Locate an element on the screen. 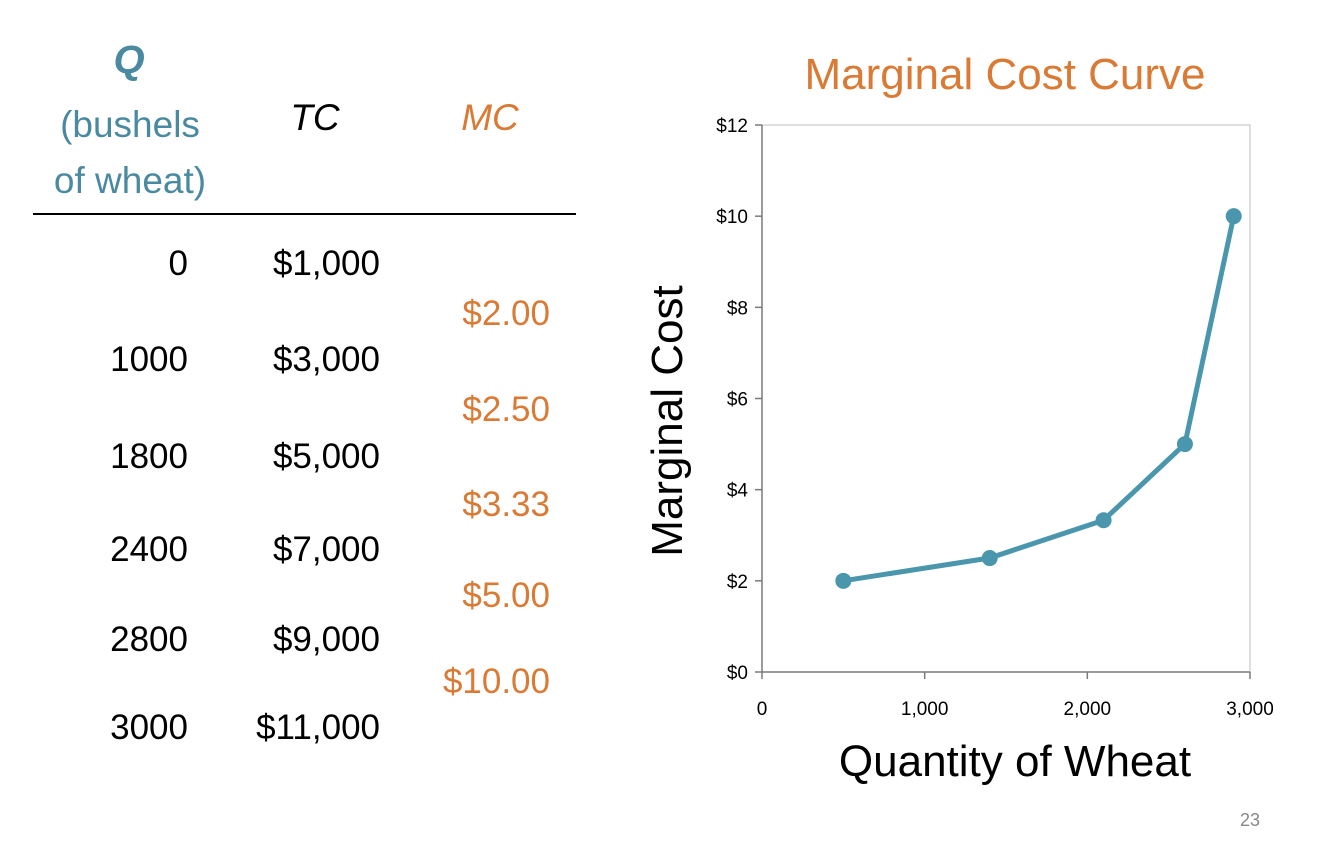  x-axis-label: Quantity of Wheat is located at coordinates (1015, 761).